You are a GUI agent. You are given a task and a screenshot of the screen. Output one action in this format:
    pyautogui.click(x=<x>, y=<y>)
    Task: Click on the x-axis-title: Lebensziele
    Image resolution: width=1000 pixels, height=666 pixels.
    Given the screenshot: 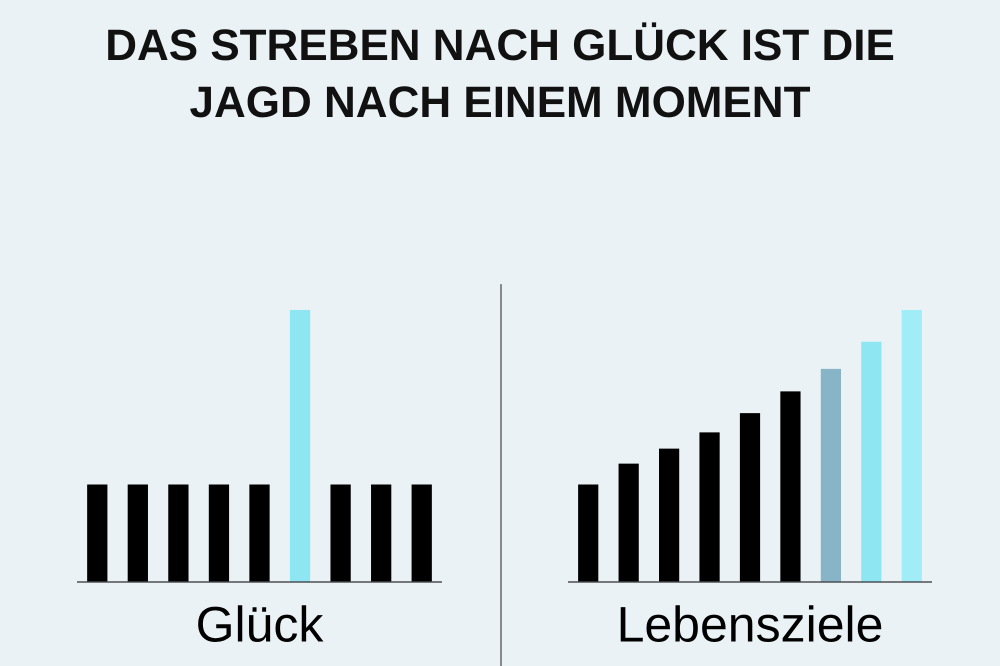 What is the action you would take?
    pyautogui.click(x=750, y=624)
    